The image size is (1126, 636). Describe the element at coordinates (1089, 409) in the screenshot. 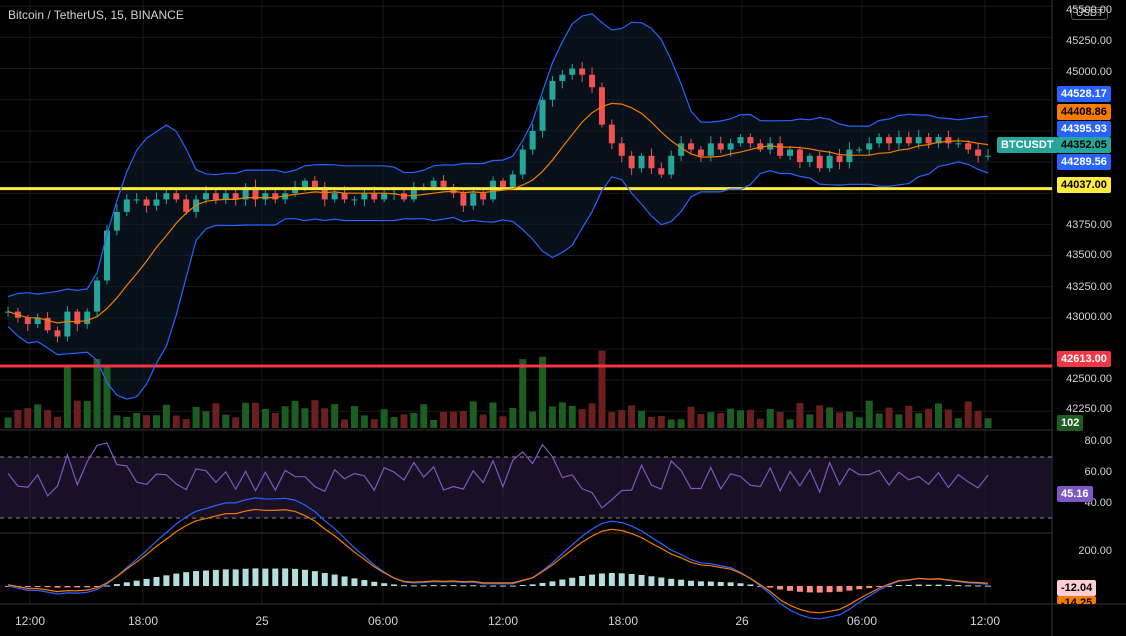

I see `price-axis-label: 42250.00` at that location.